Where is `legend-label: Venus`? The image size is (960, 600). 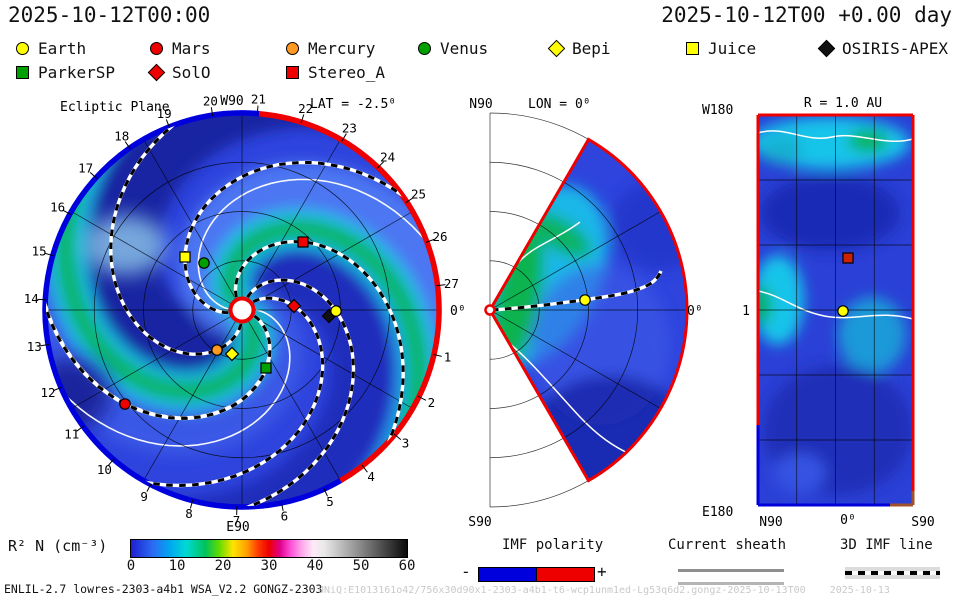
legend-label: Venus is located at coordinates (464, 48).